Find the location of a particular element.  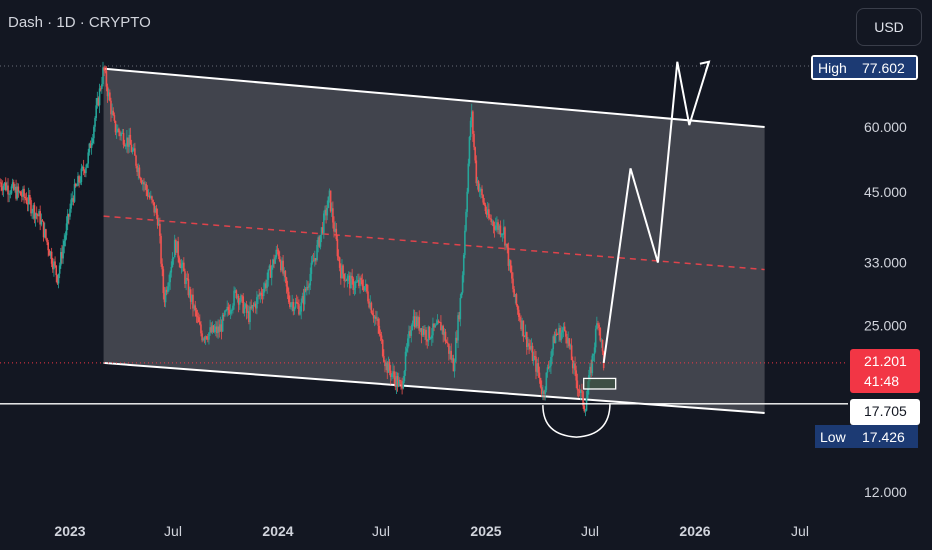

channel-lower-line is located at coordinates (434, 388).